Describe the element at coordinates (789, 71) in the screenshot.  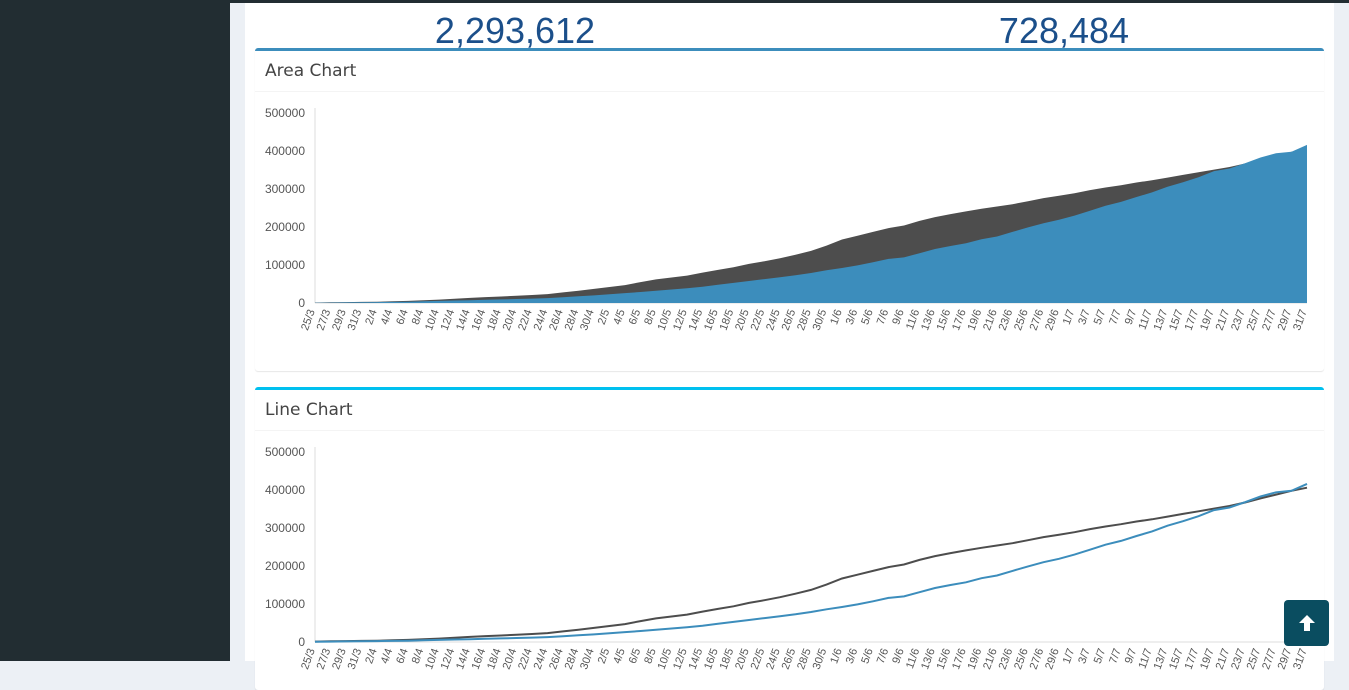
I see `area-chart-title: Area Chart` at that location.